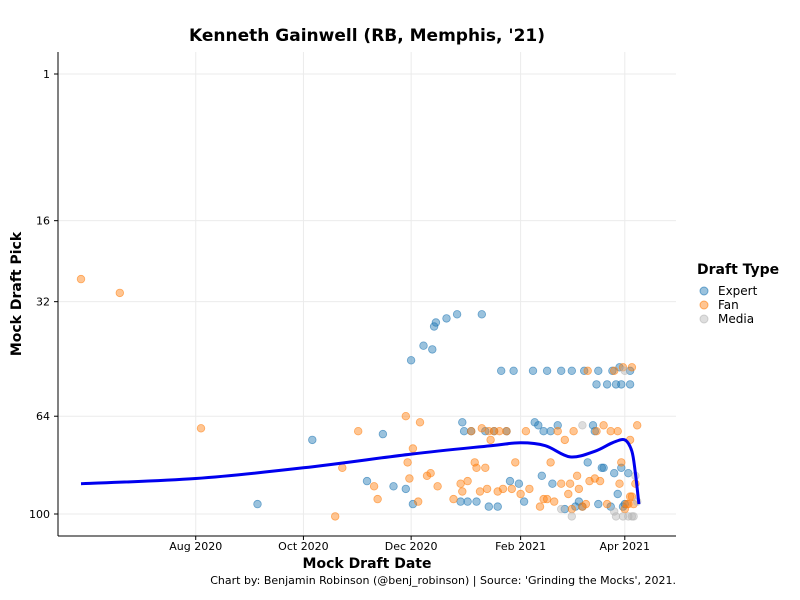  I want to click on x-tick-label: Oct 2020, so click(303, 546).